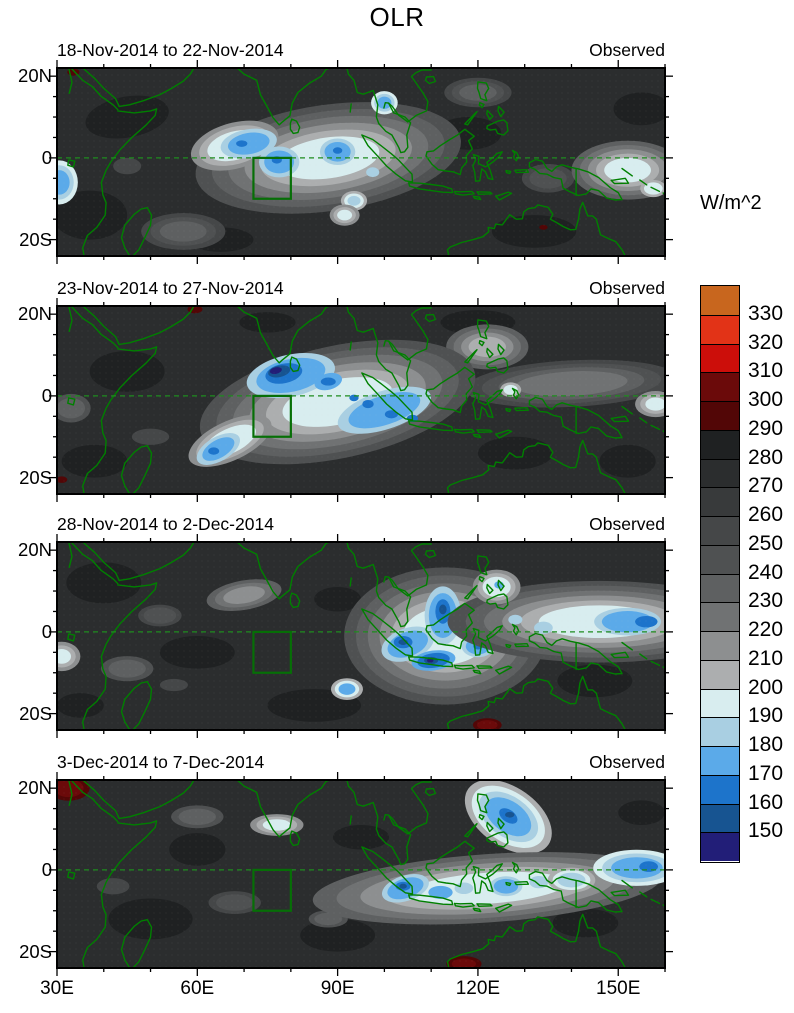  What do you see at coordinates (170, 288) in the screenshot?
I see `panel-2-date-range: 23-Nov-2014 to 27-Nov-2014` at bounding box center [170, 288].